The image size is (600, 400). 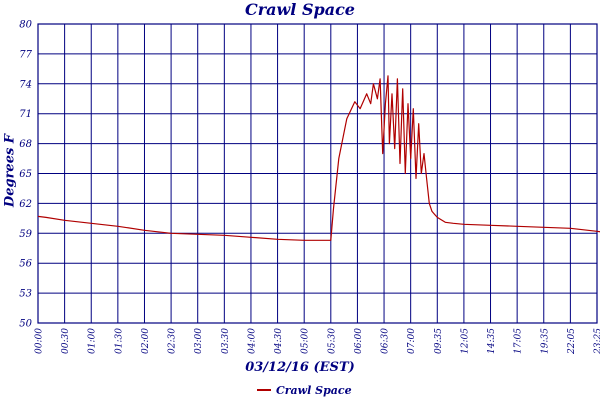 I want to click on y-tick-label: 65, so click(x=25, y=174).